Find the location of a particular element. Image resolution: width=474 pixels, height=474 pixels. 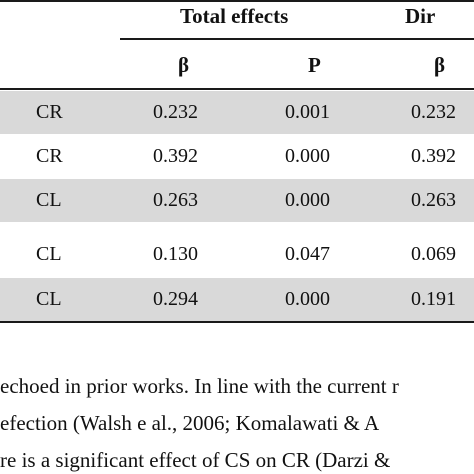

cell-total-beta: 0.294 is located at coordinates (175, 299).